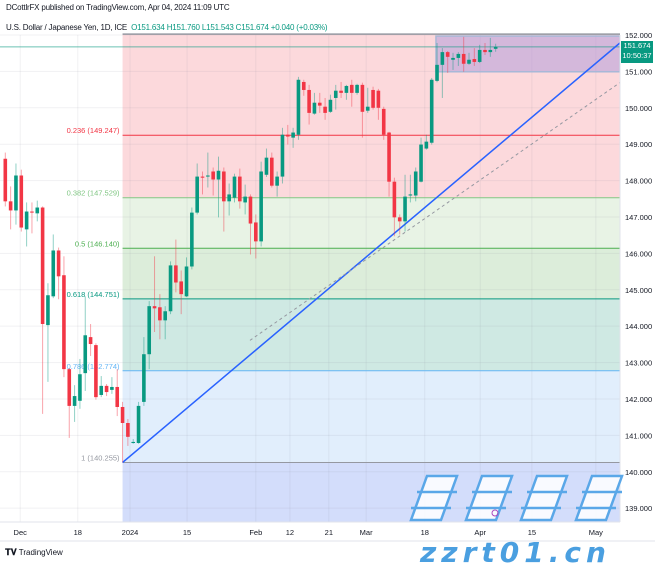  I want to click on tradingview-brand: 𝐓𝐕 TradingView, so click(34, 552).